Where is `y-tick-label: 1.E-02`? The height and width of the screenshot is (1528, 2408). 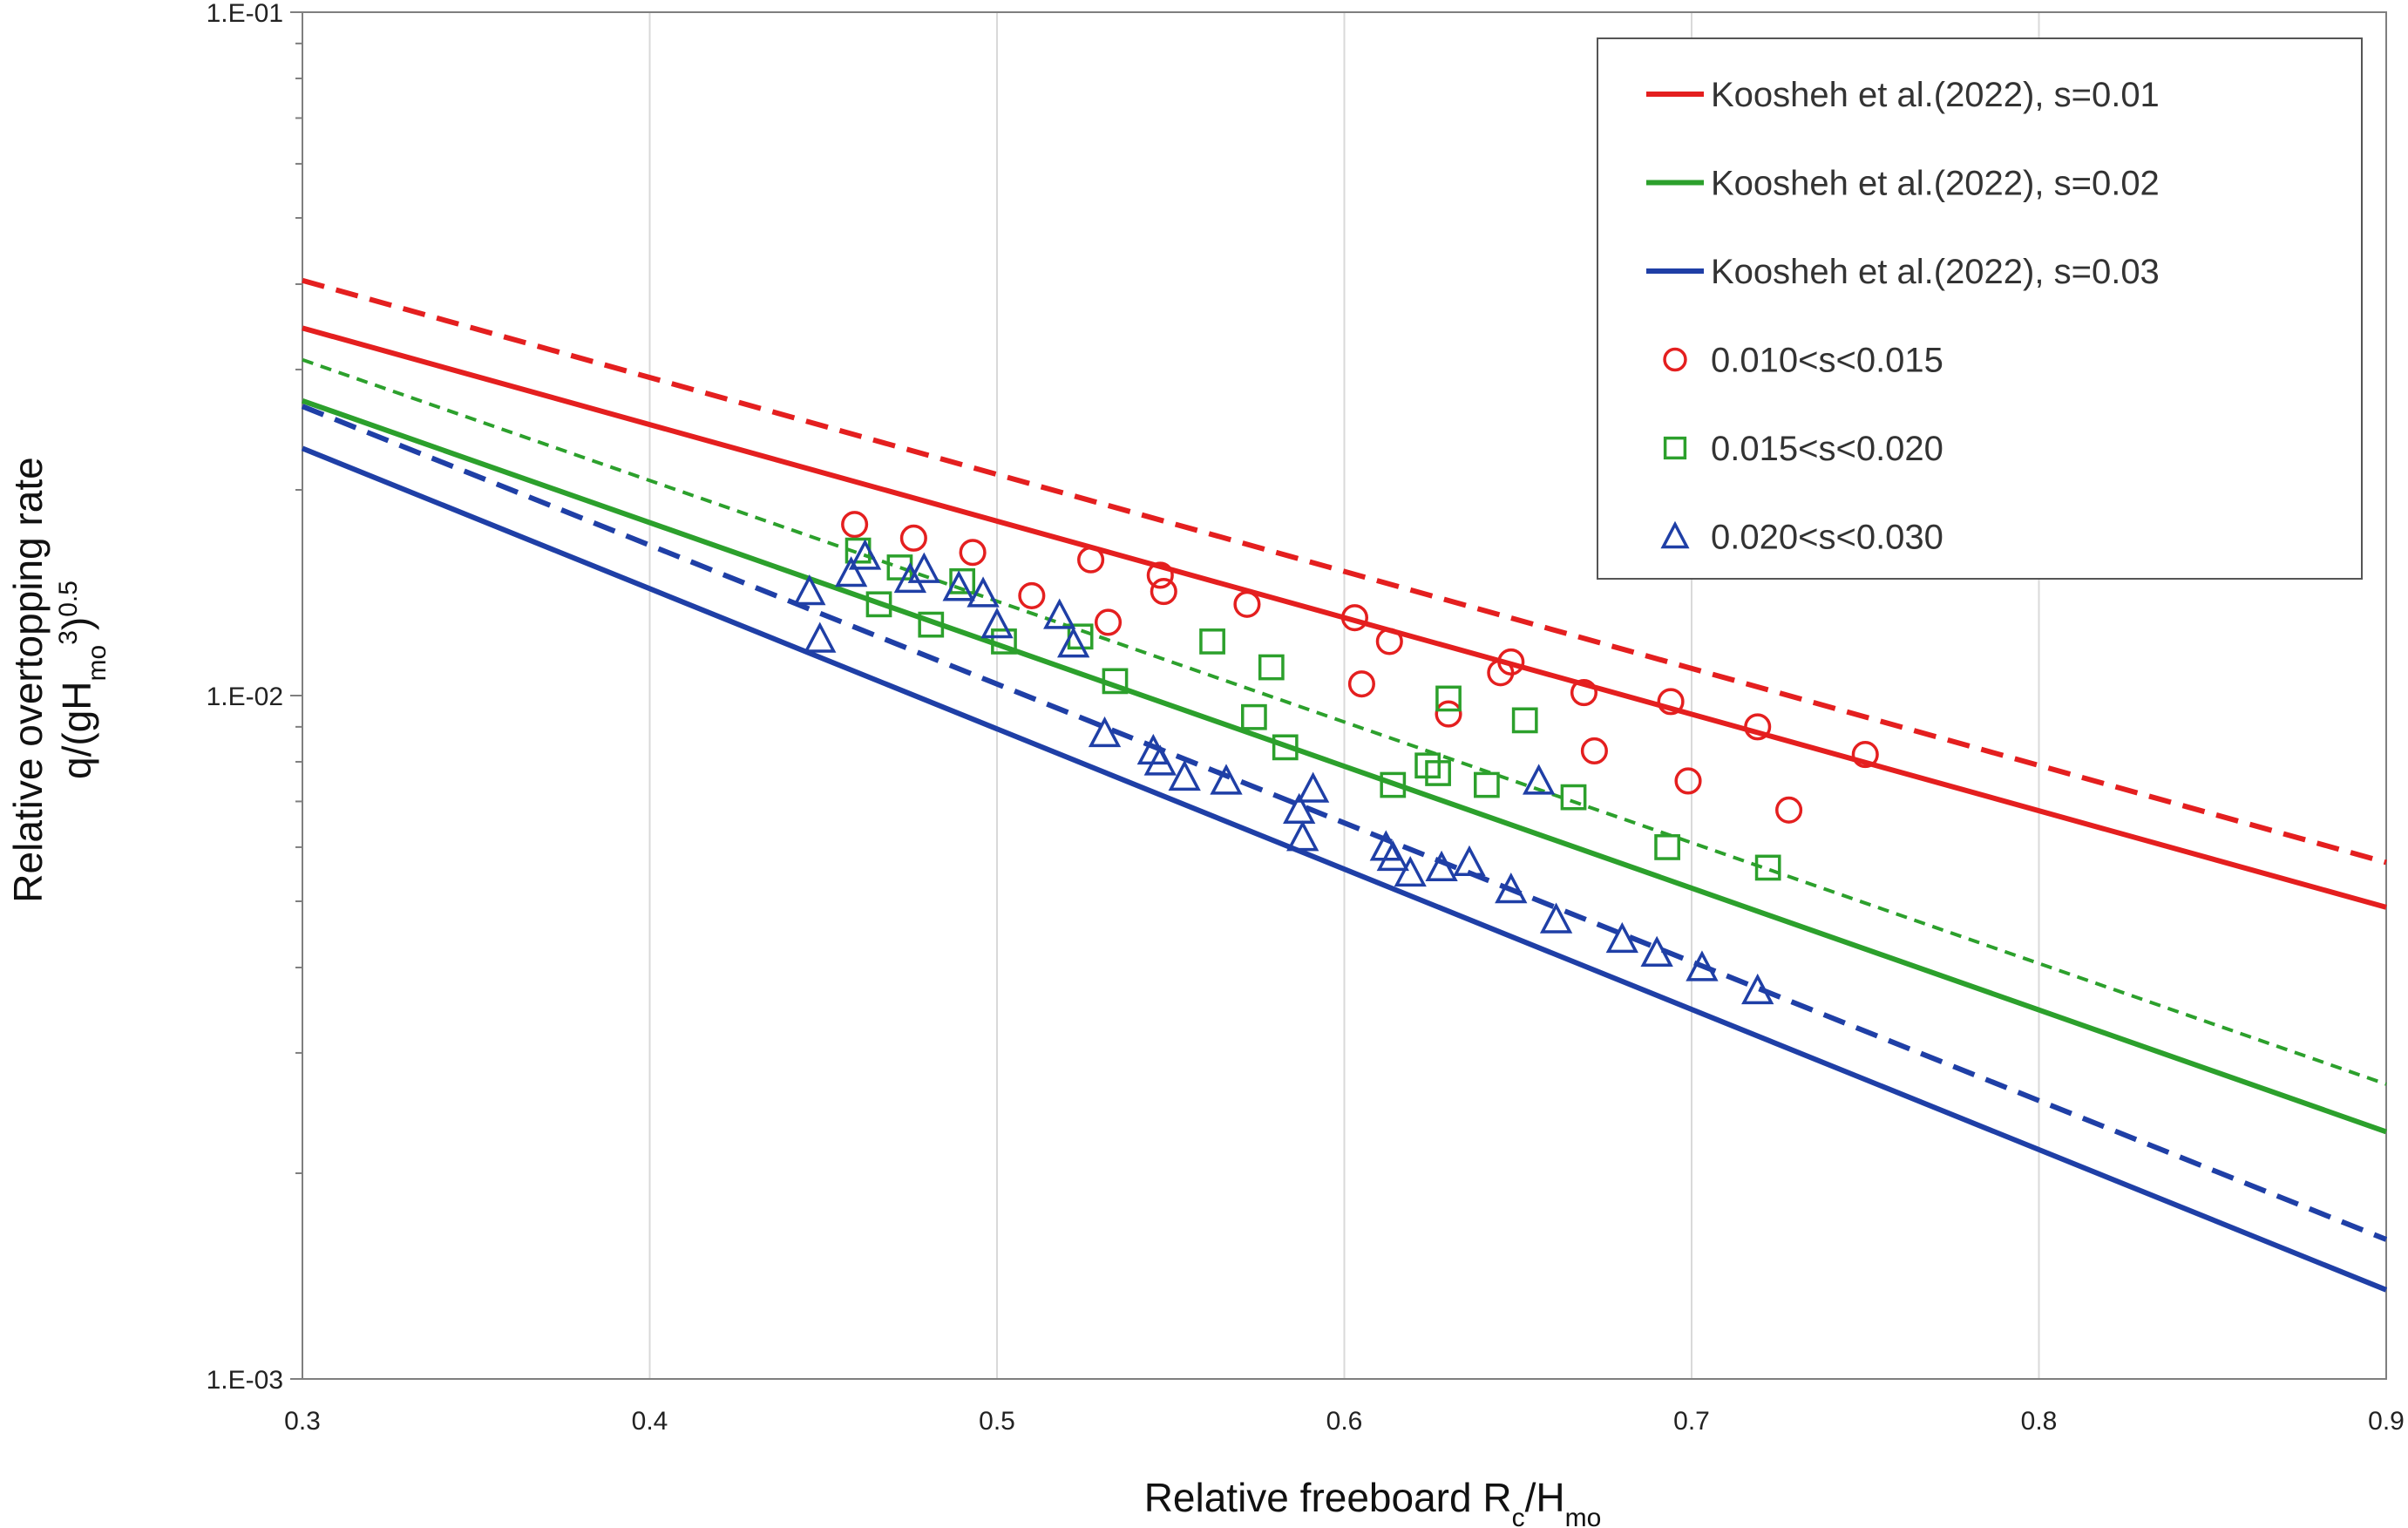 y-tick-label: 1.E-02 is located at coordinates (245, 697).